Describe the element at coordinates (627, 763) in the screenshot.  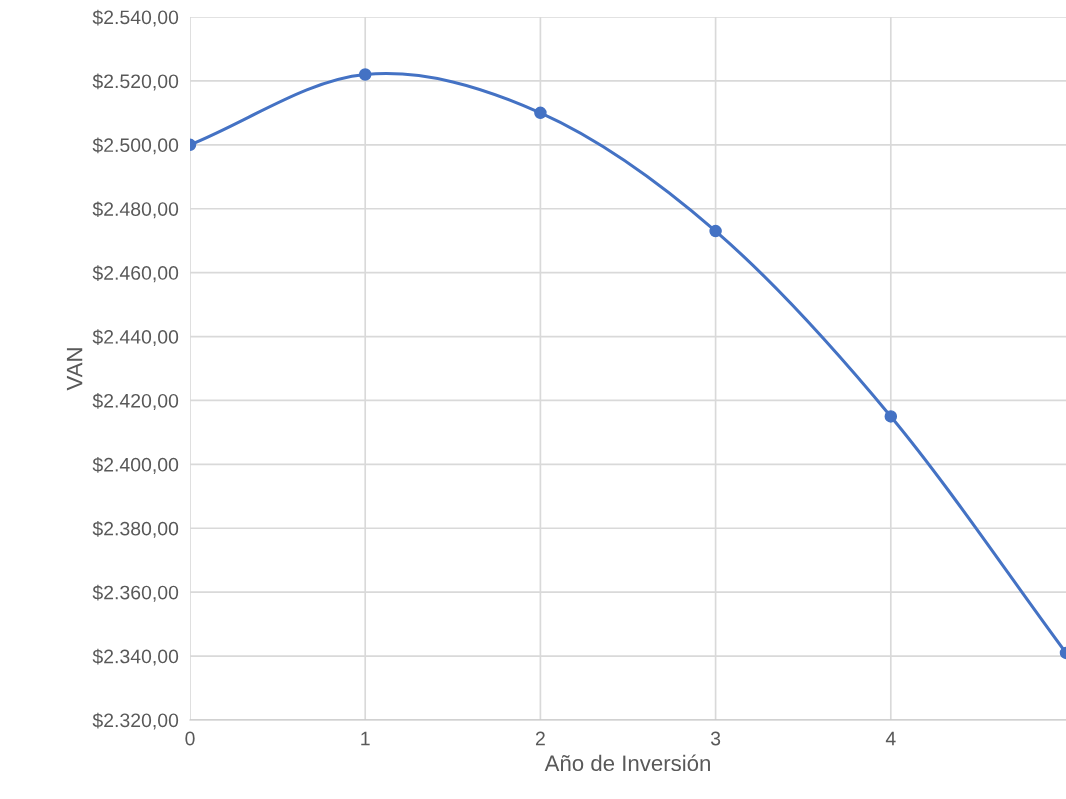
I see `x-axis-title: Año de Inversión` at that location.